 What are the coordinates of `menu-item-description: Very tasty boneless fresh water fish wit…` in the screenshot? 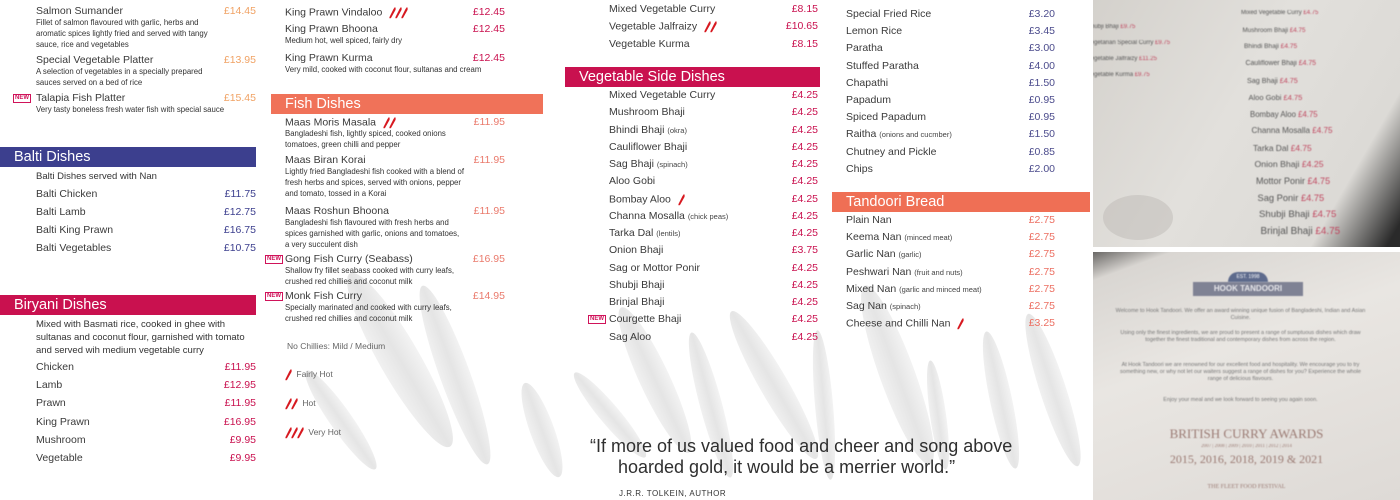 It's located at (130, 109).